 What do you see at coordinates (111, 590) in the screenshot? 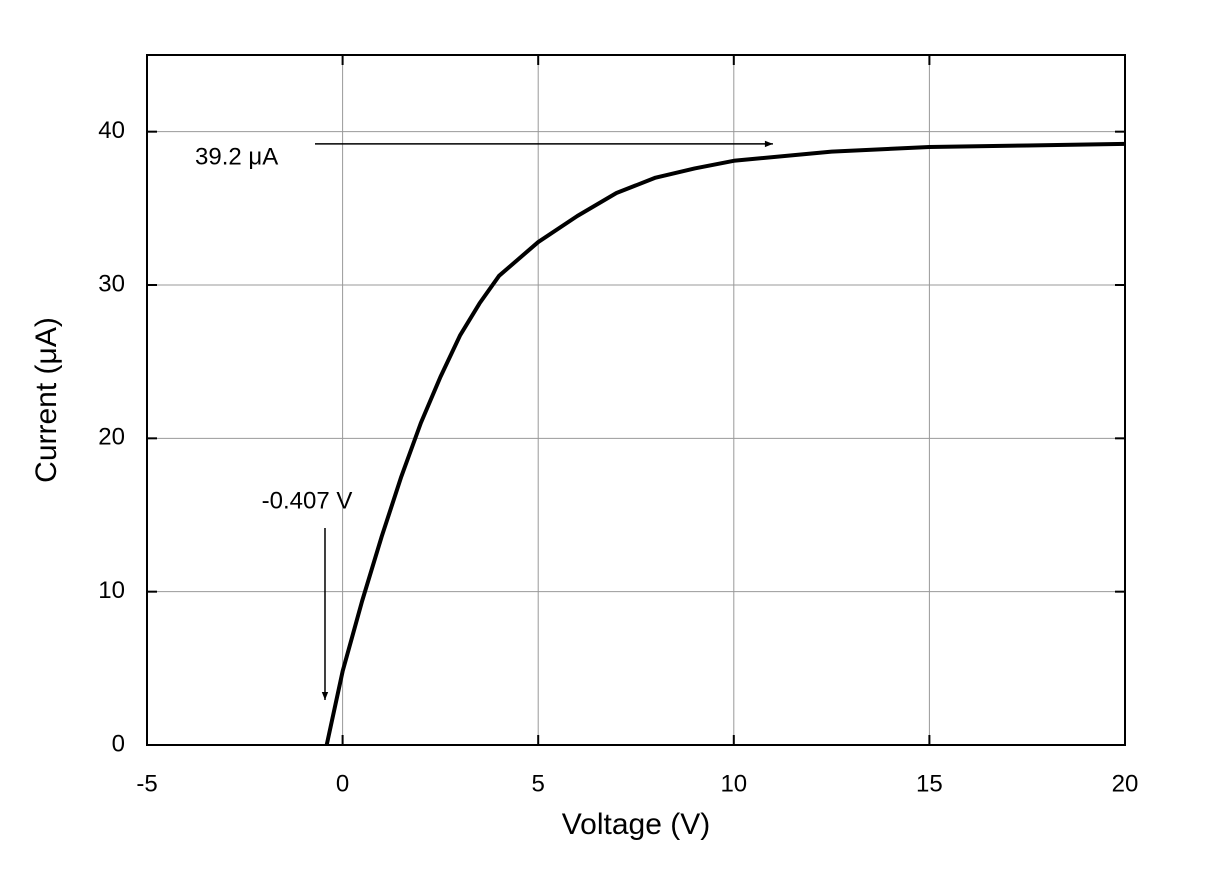
I see `y-tick-label: 10` at bounding box center [111, 590].